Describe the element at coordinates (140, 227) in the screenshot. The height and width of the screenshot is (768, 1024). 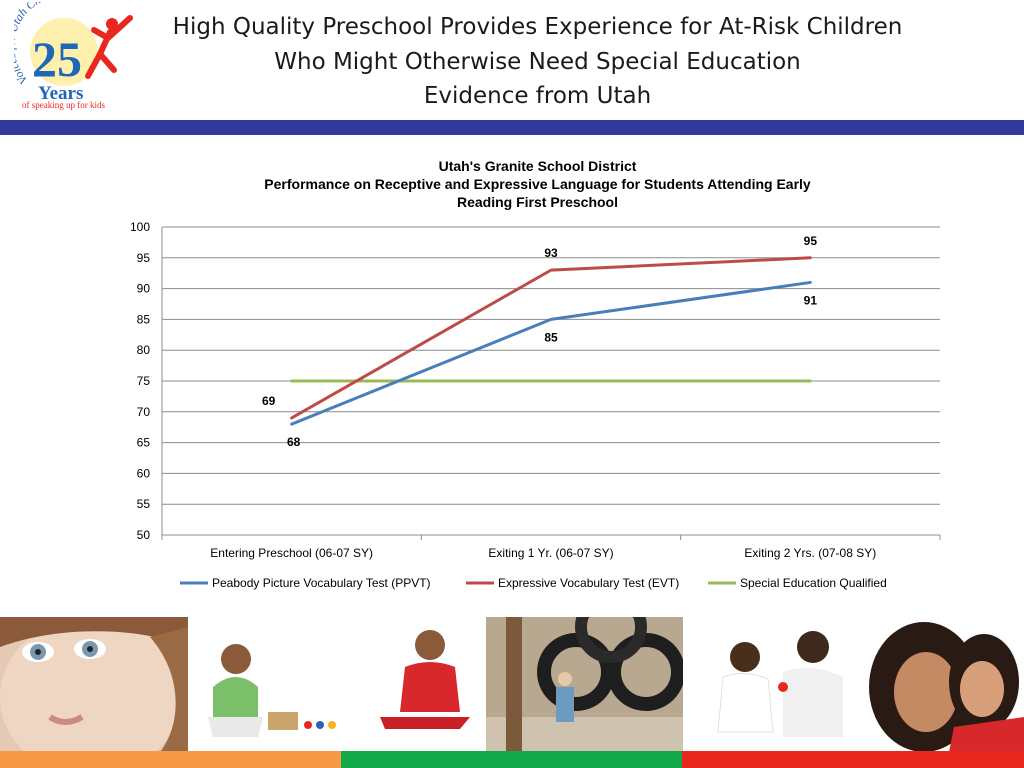
I see `y-tick-label: 100` at that location.